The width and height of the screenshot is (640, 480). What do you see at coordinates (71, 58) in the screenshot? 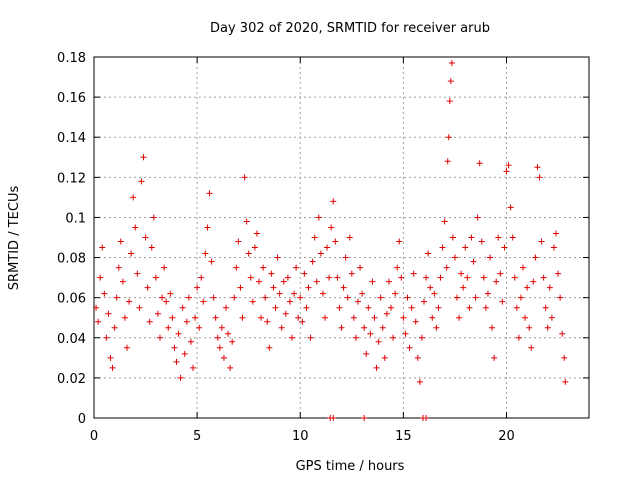
I see `y-tick-label: 0.18` at bounding box center [71, 58].